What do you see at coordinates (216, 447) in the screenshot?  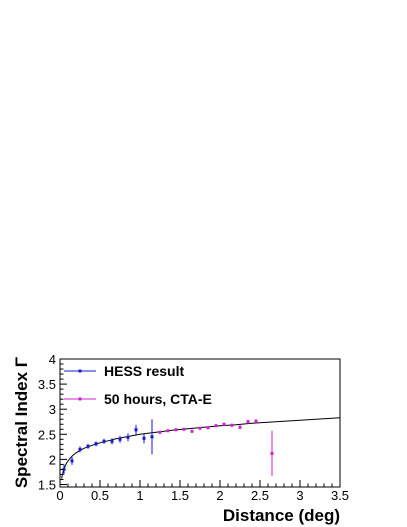 I see `series-cta` at bounding box center [216, 447].